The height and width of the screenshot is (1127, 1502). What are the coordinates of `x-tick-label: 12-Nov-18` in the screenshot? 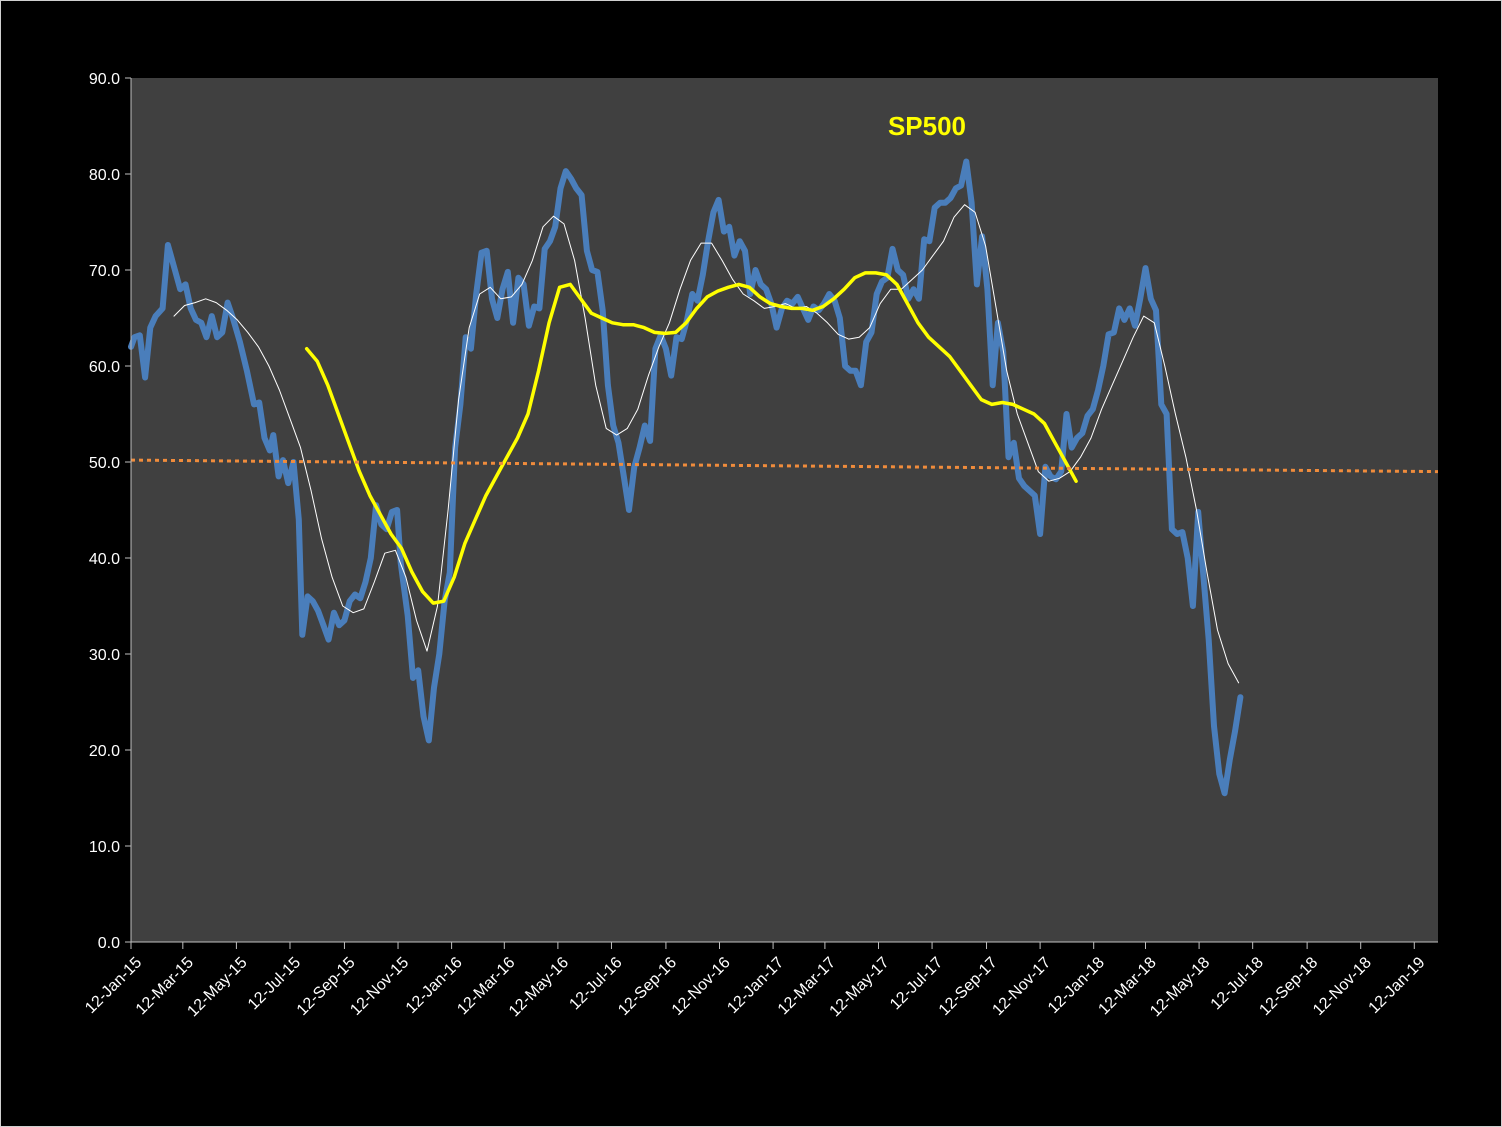 It's located at (1342, 986).